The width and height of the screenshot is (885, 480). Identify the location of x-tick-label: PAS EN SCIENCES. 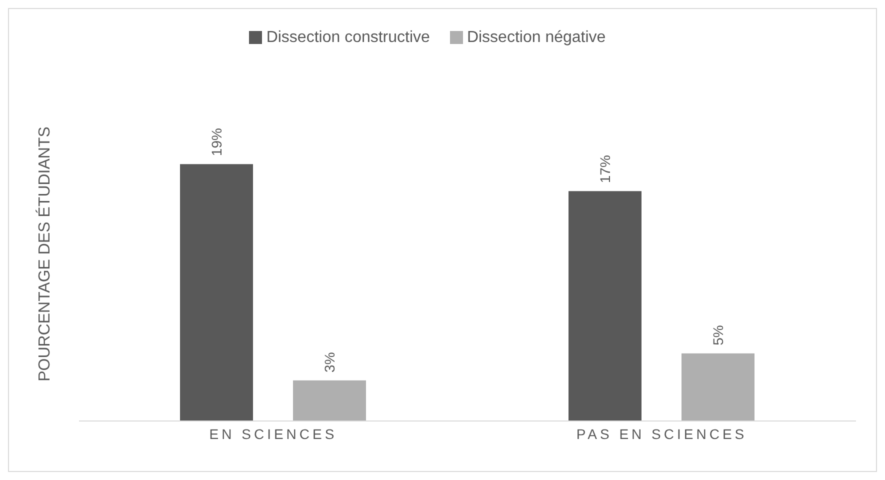
(662, 434).